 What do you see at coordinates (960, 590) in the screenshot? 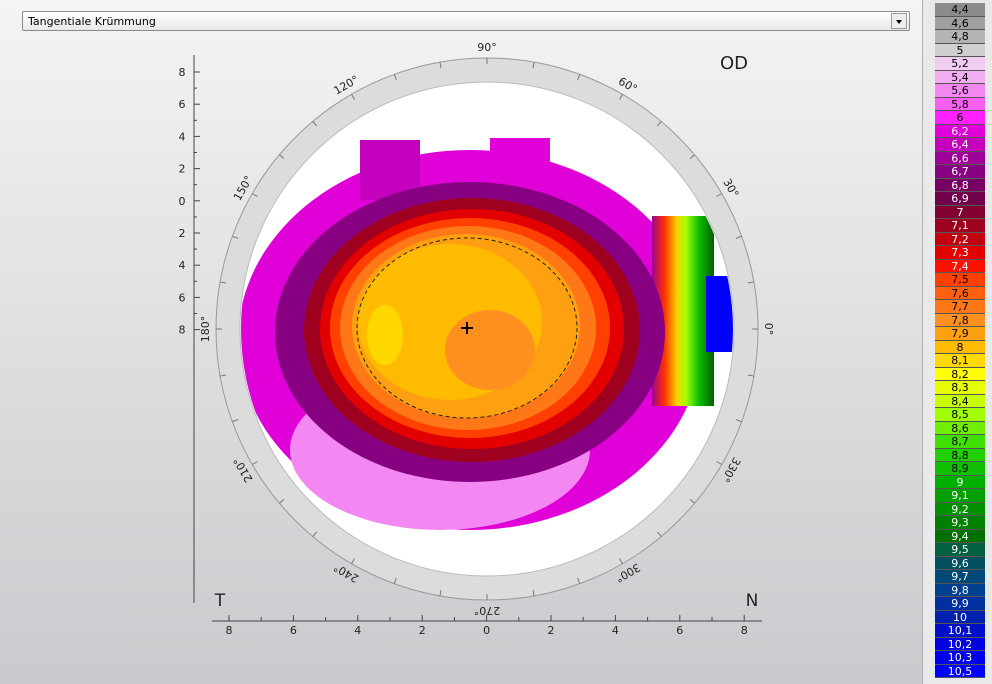
I see `scale-cell: 9,8` at bounding box center [960, 590].